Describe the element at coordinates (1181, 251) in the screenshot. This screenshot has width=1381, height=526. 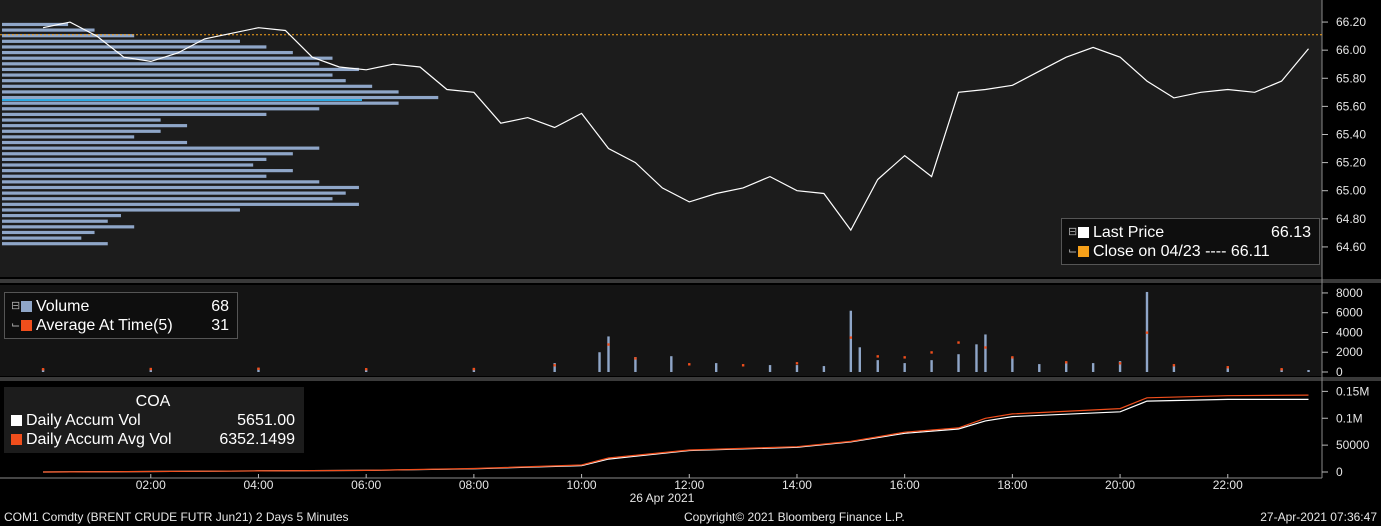
I see `close-label: Close on 04/23 ---- 66.11` at that location.